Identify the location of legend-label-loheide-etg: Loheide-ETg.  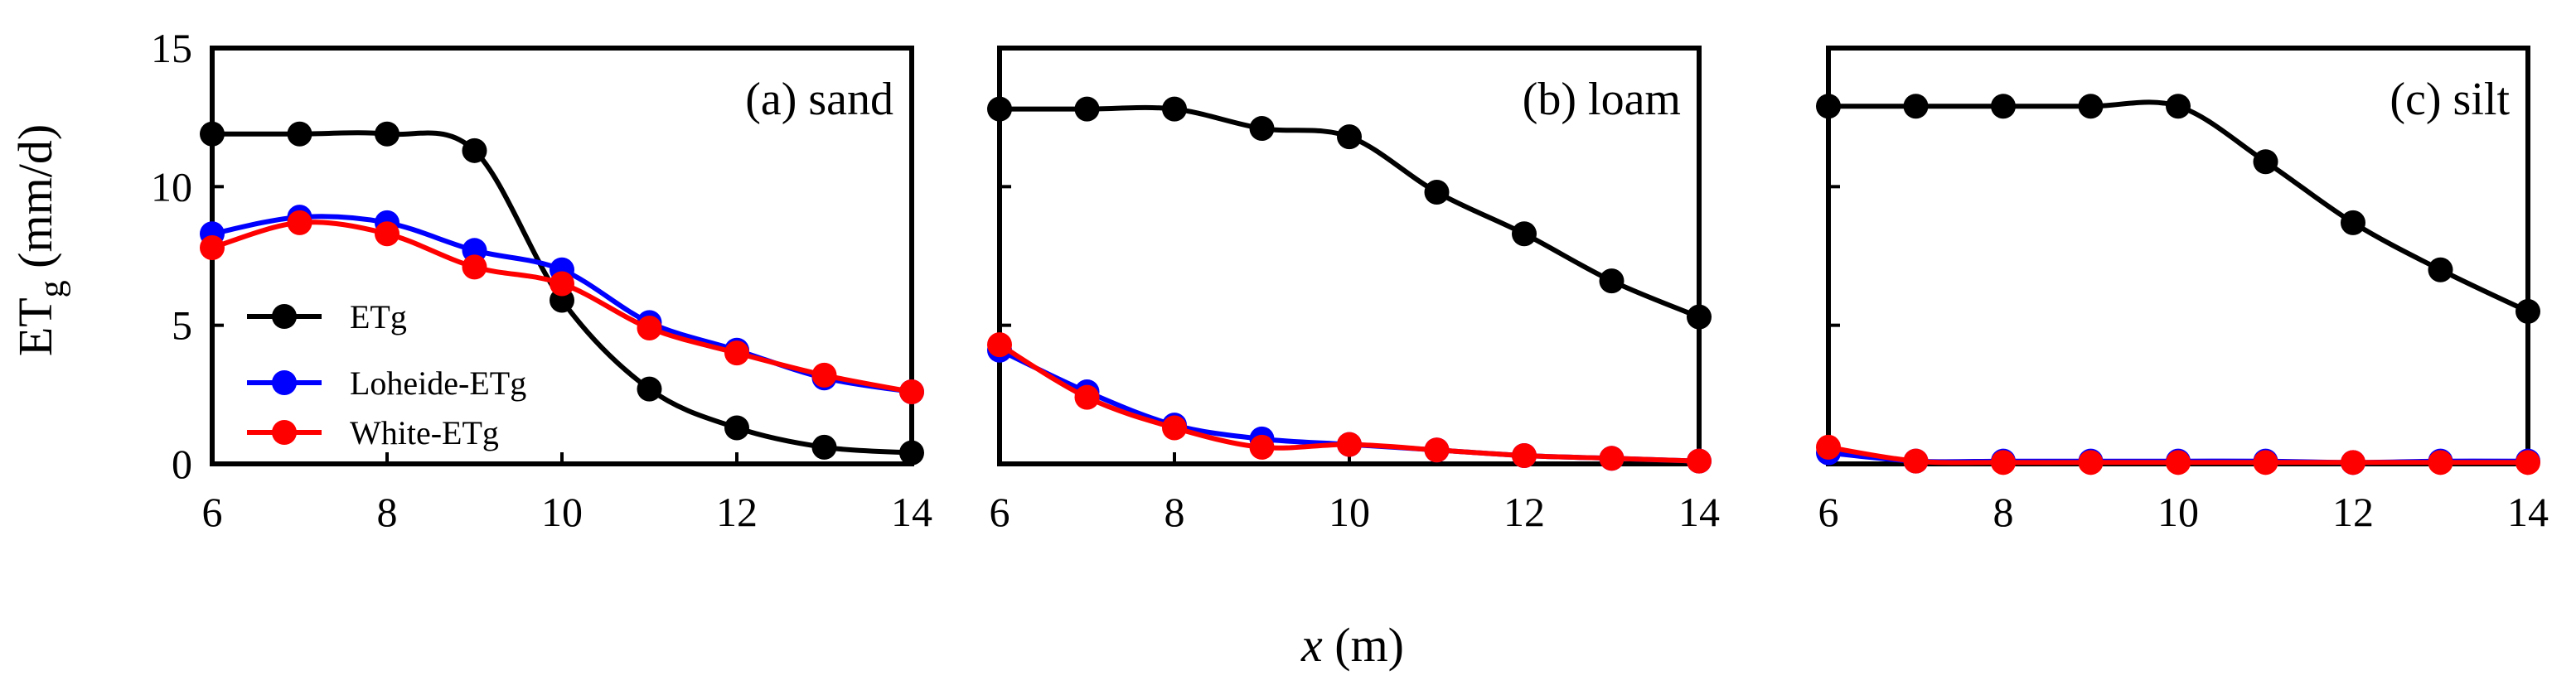
(438, 383).